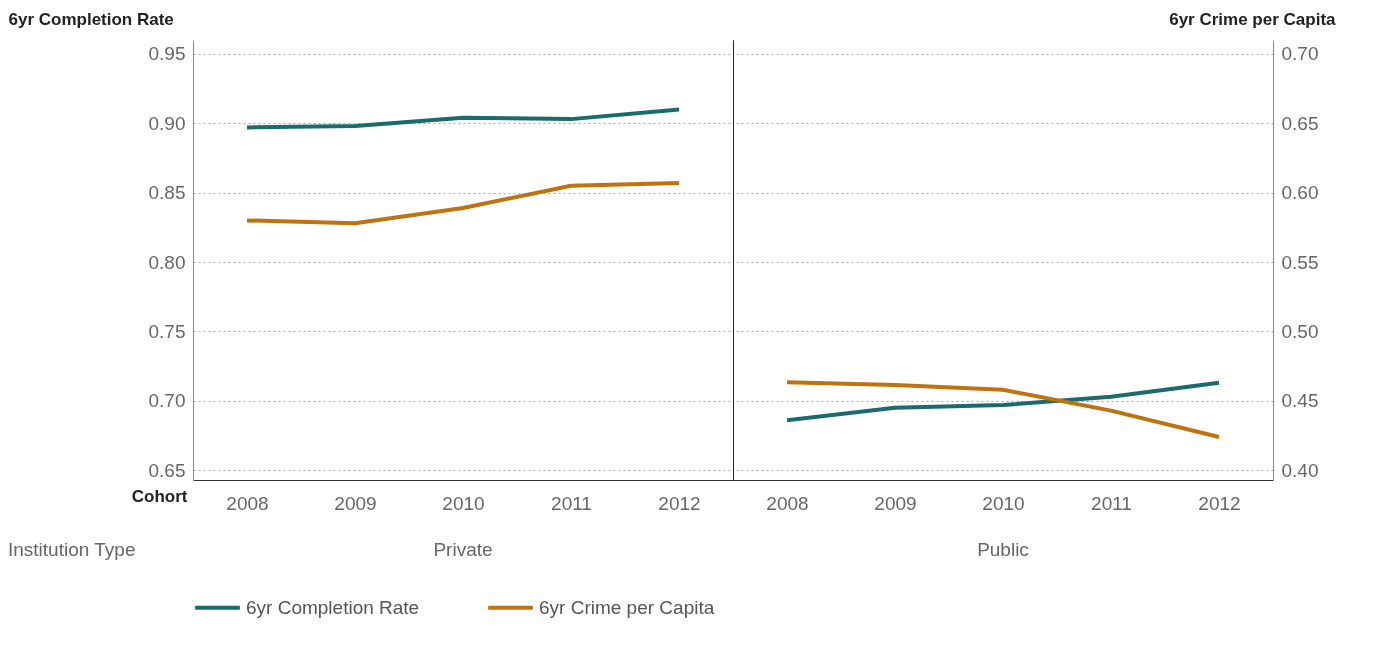  I want to click on y-tick-label: 0.85, so click(167, 193).